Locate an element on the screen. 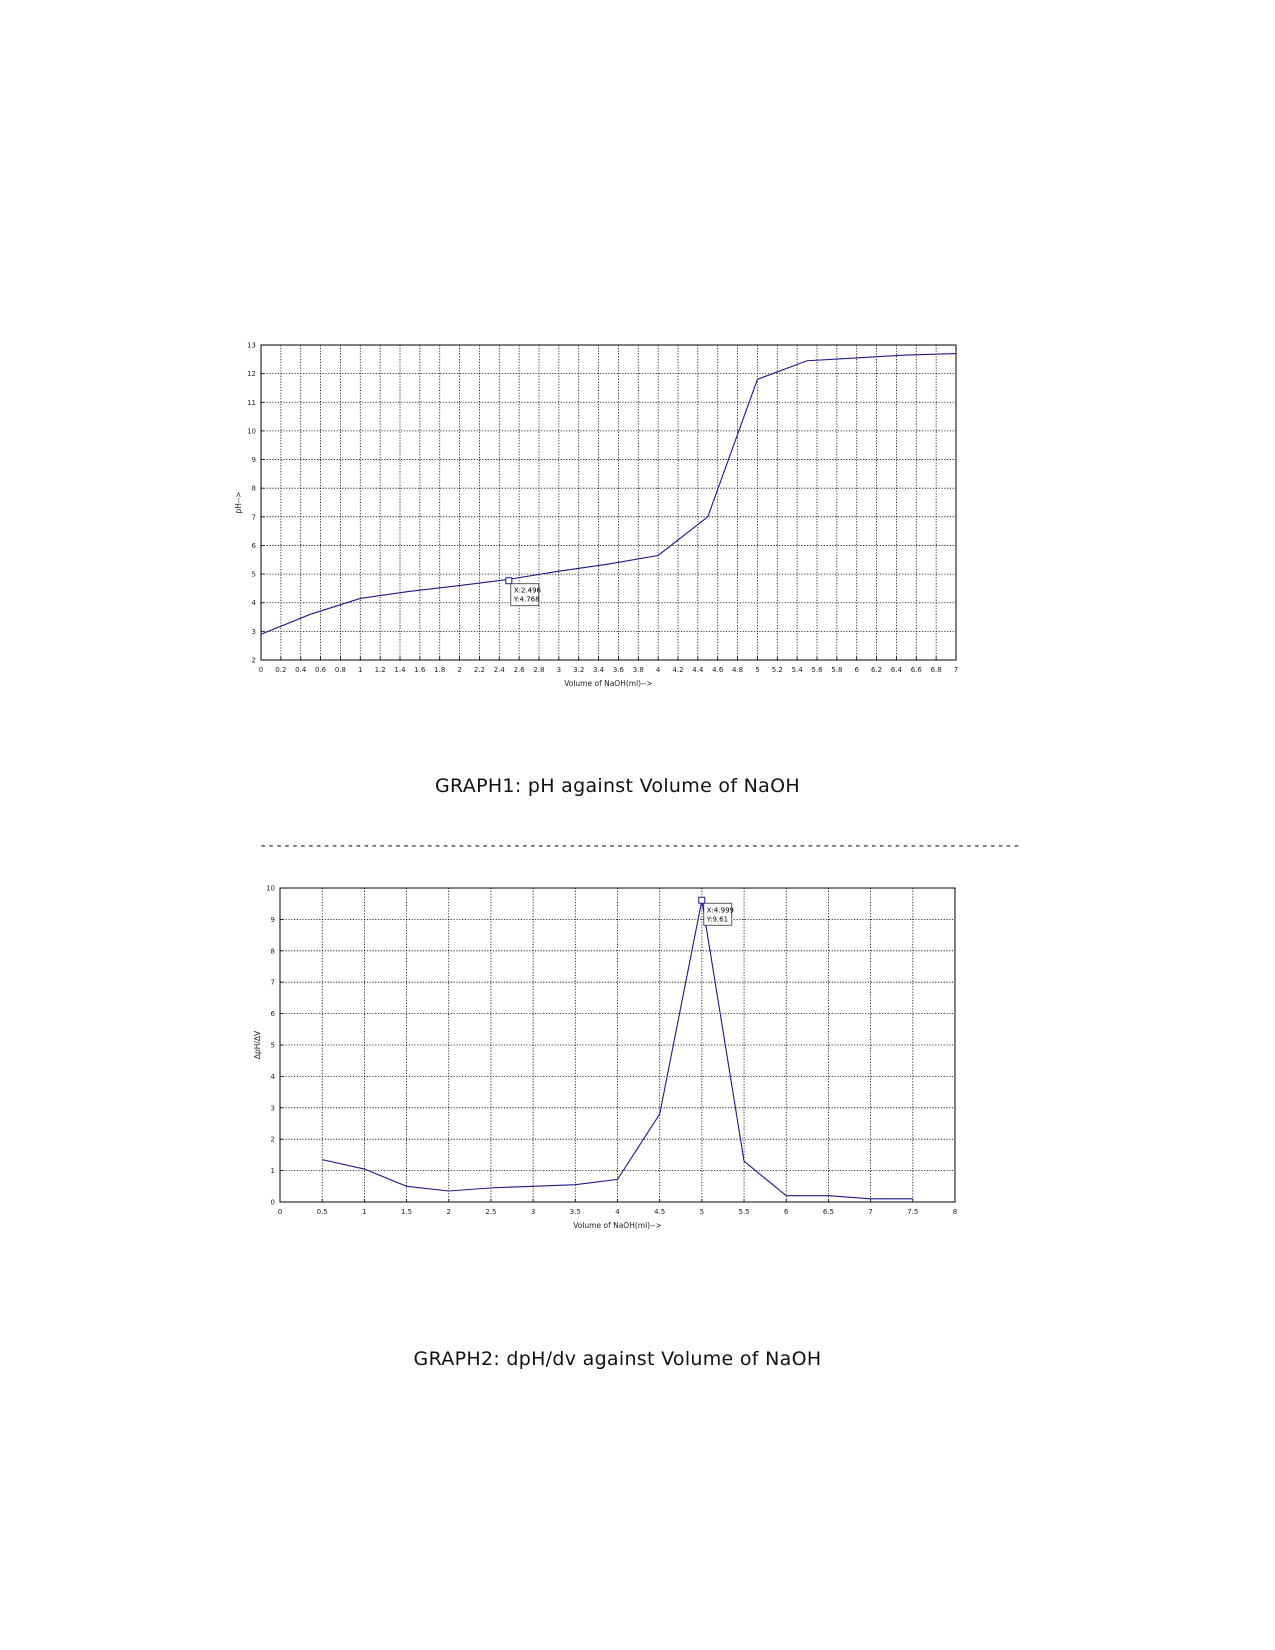  datatip-y-label: Y:9.61 is located at coordinates (717, 919).